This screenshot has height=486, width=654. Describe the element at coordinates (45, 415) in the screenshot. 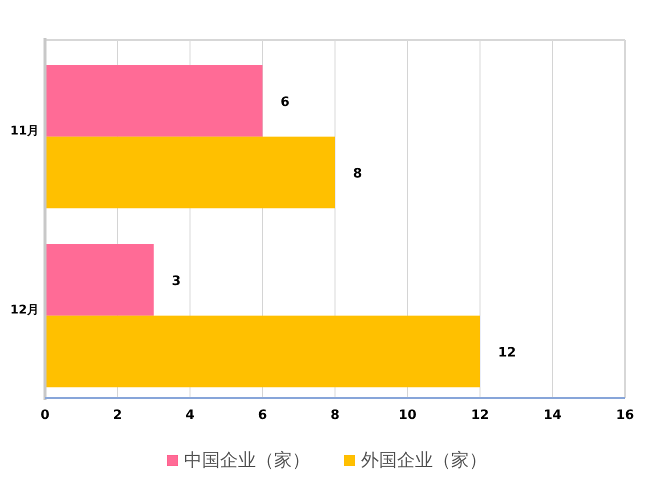

I see `x-tick-label: 0` at that location.